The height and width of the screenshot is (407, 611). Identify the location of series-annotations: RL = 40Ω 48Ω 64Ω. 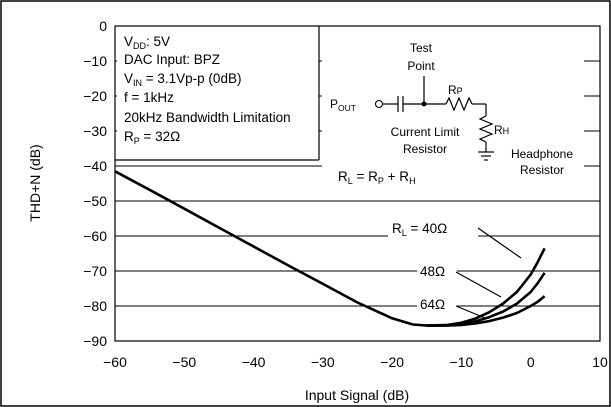
(455, 267).